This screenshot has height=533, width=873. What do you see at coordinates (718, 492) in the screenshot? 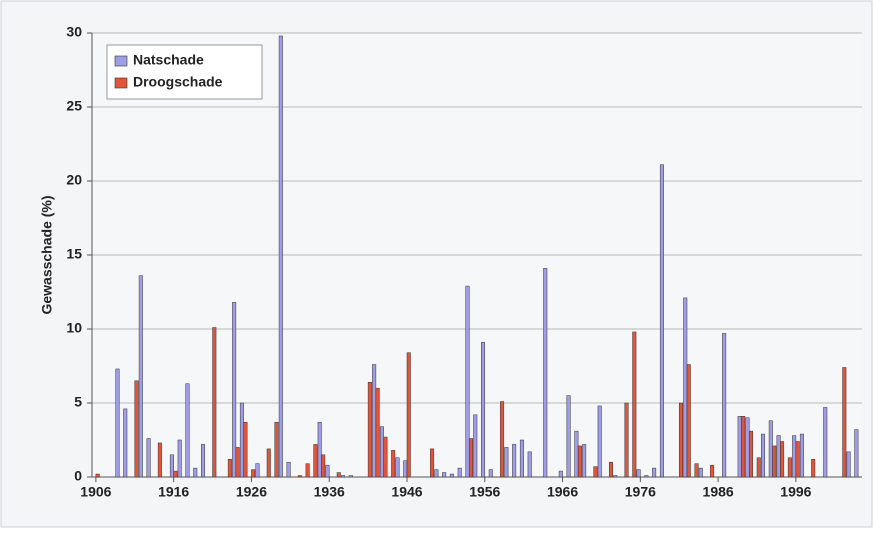
I see `x-tick-label: 1986` at bounding box center [718, 492].